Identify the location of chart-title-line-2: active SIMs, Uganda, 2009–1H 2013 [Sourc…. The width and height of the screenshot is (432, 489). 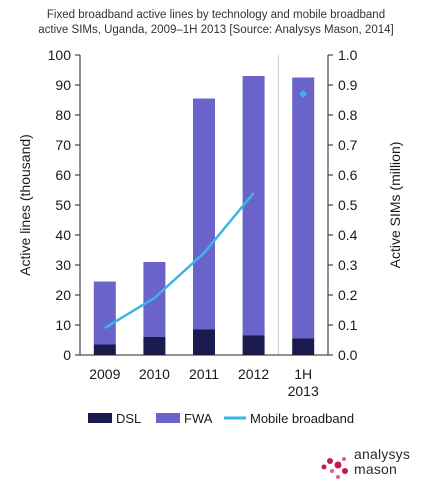
(216, 30).